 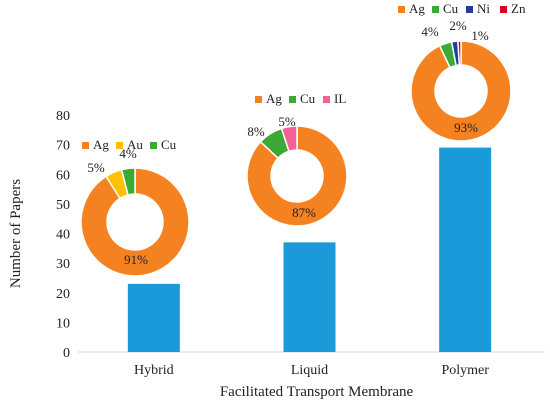 What do you see at coordinates (304, 212) in the screenshot?
I see `pie-data-label: 87%` at bounding box center [304, 212].